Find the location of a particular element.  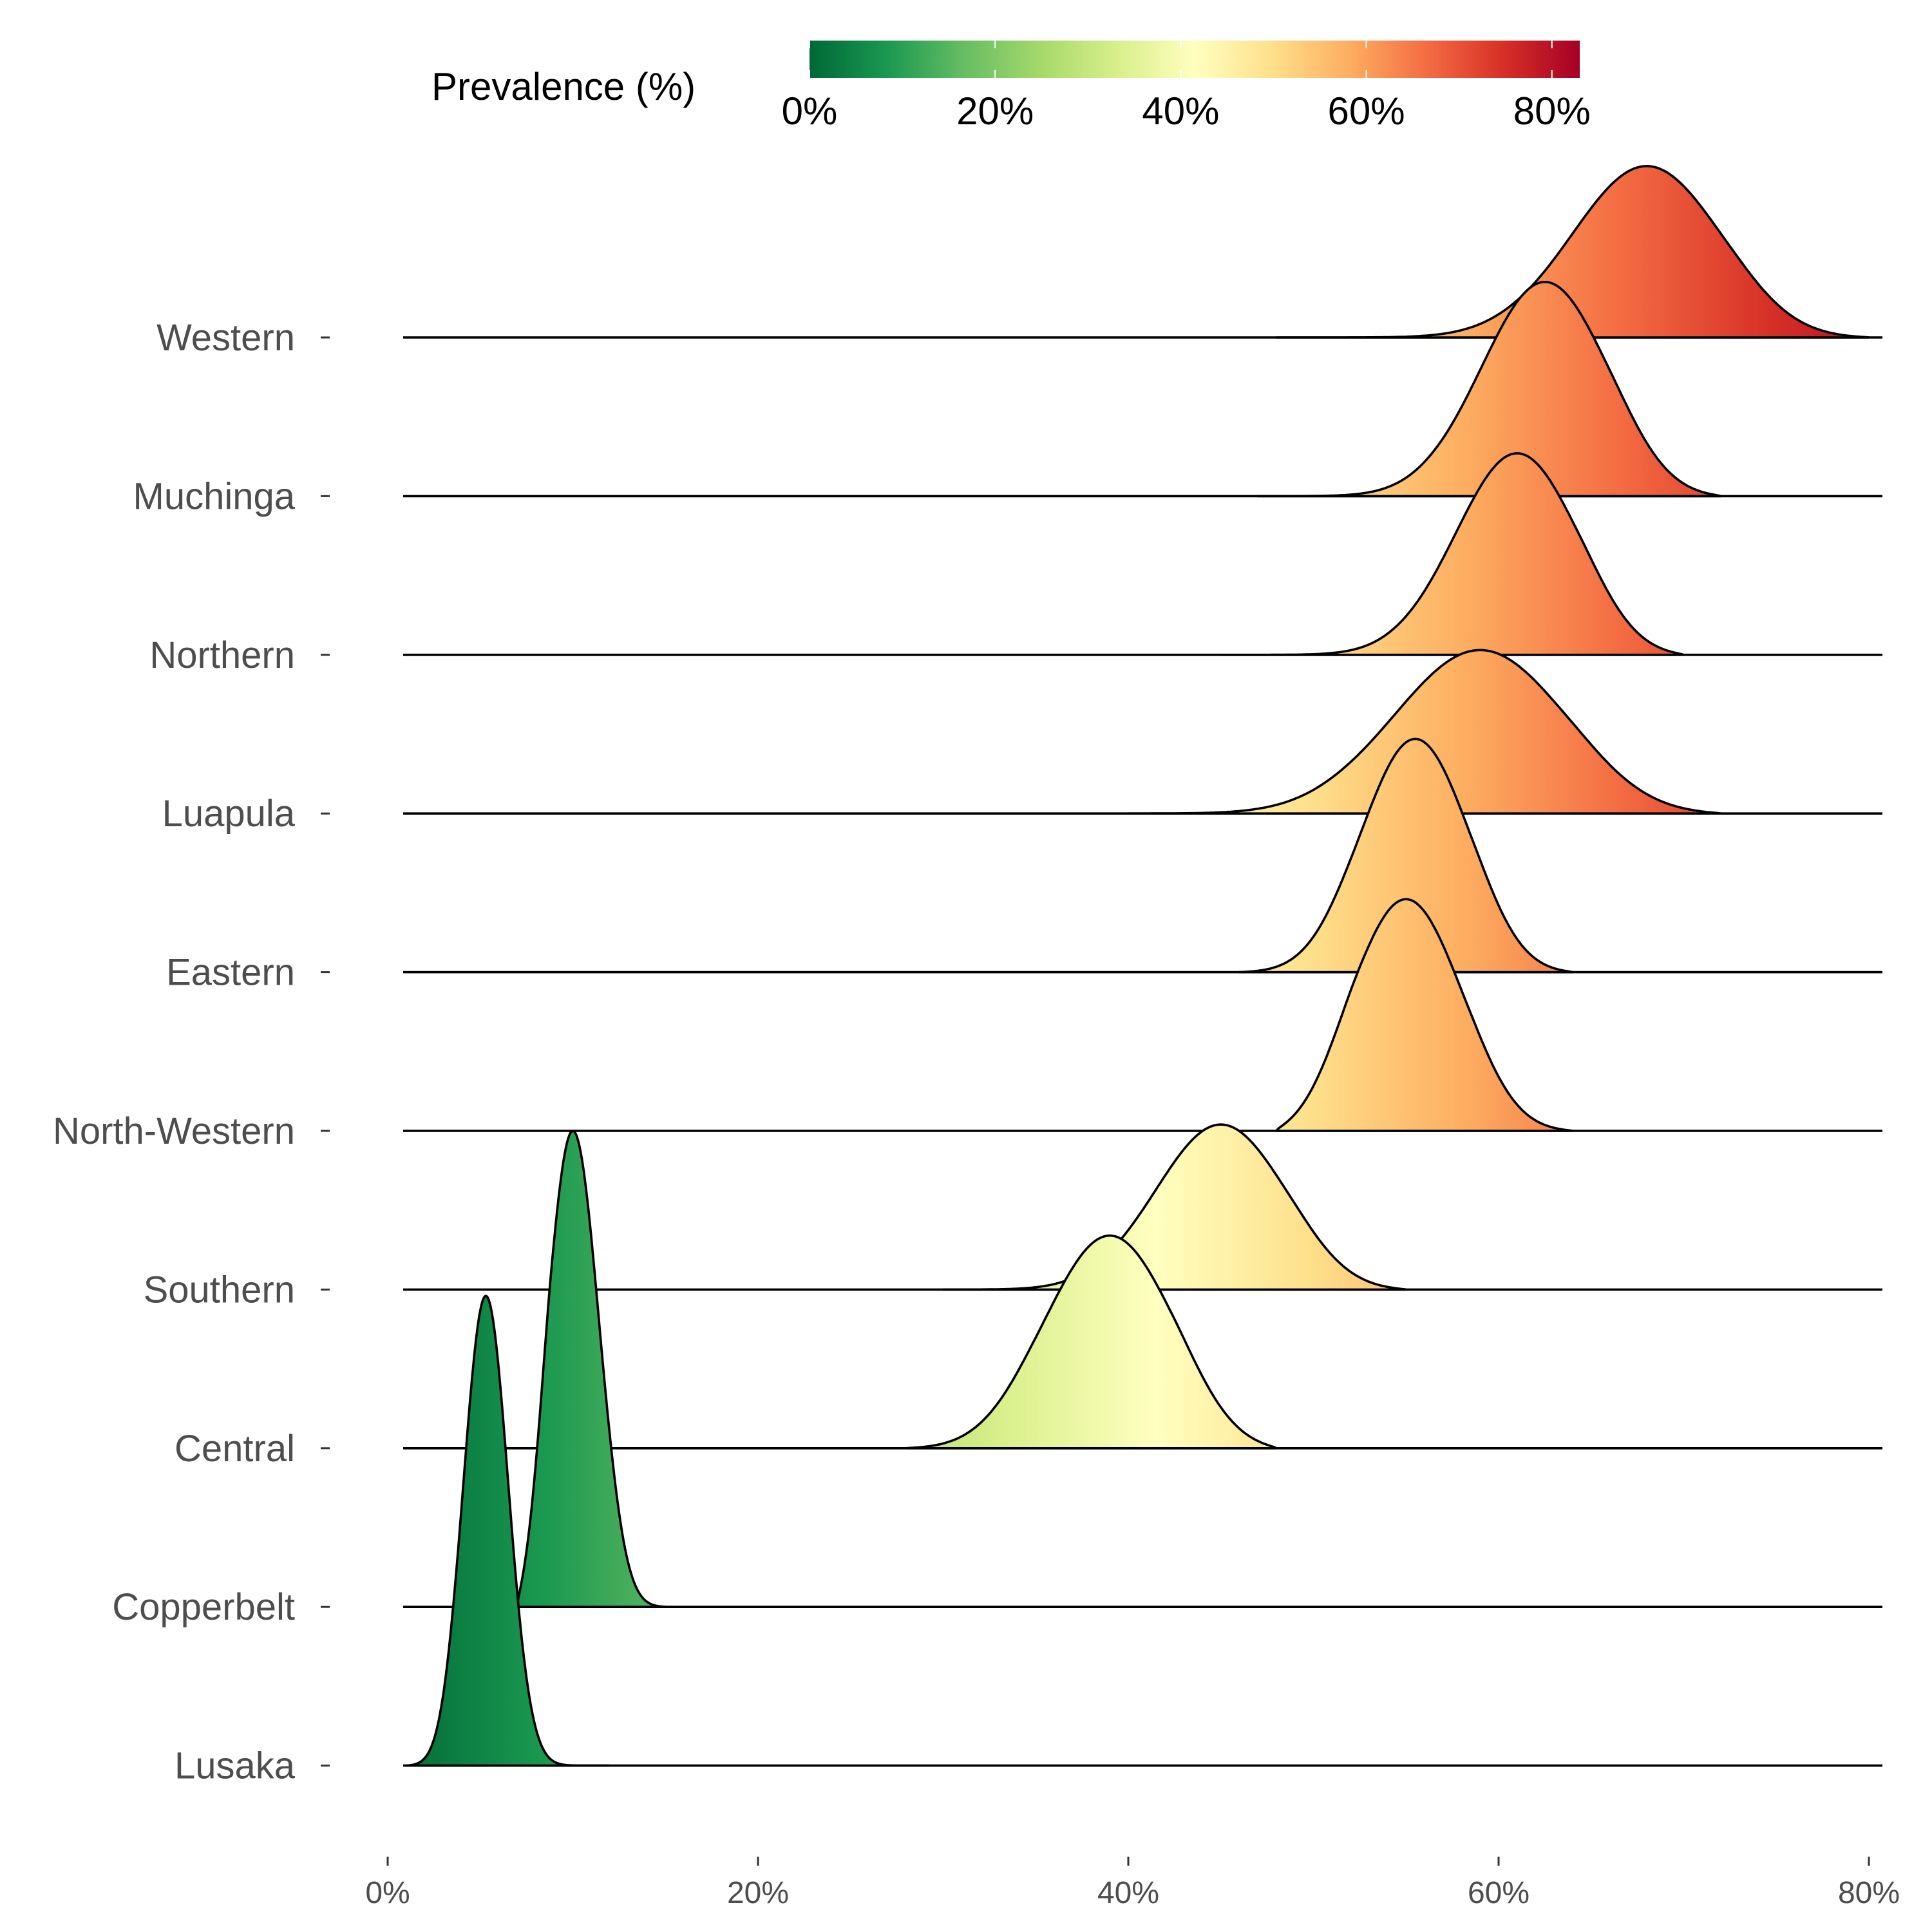

y-label-lusaka: Lusaka is located at coordinates (235, 1766).